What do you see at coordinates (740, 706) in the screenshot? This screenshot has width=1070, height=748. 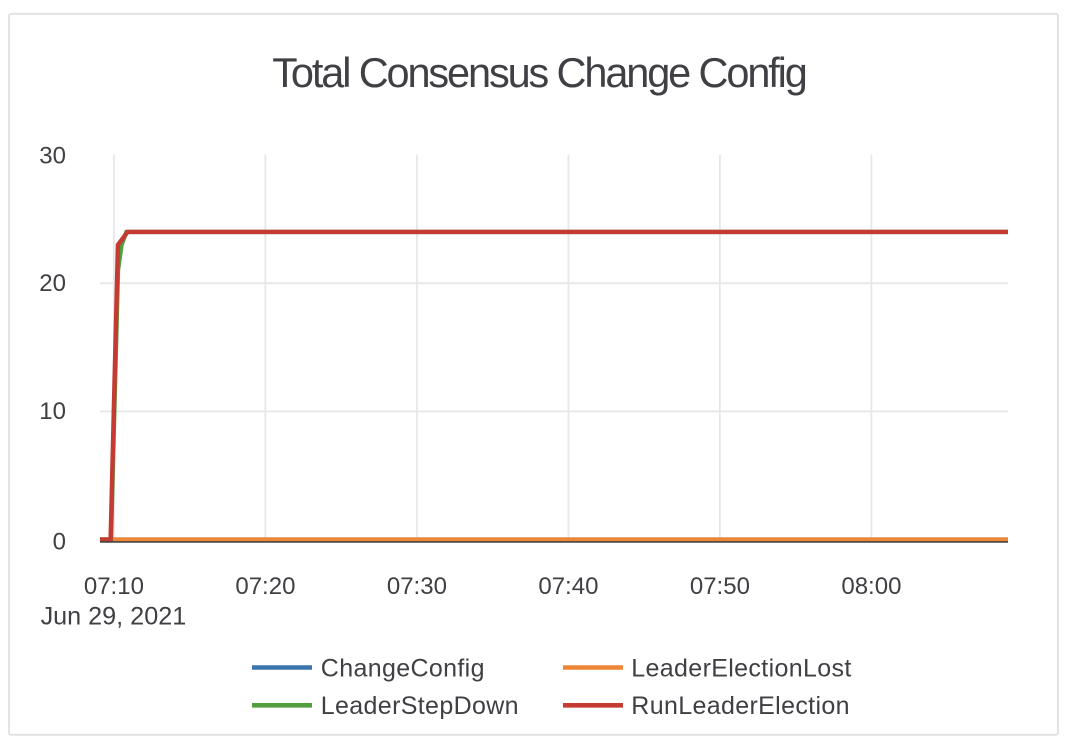 I see `svg-text: RunLeaderElection` at bounding box center [740, 706].